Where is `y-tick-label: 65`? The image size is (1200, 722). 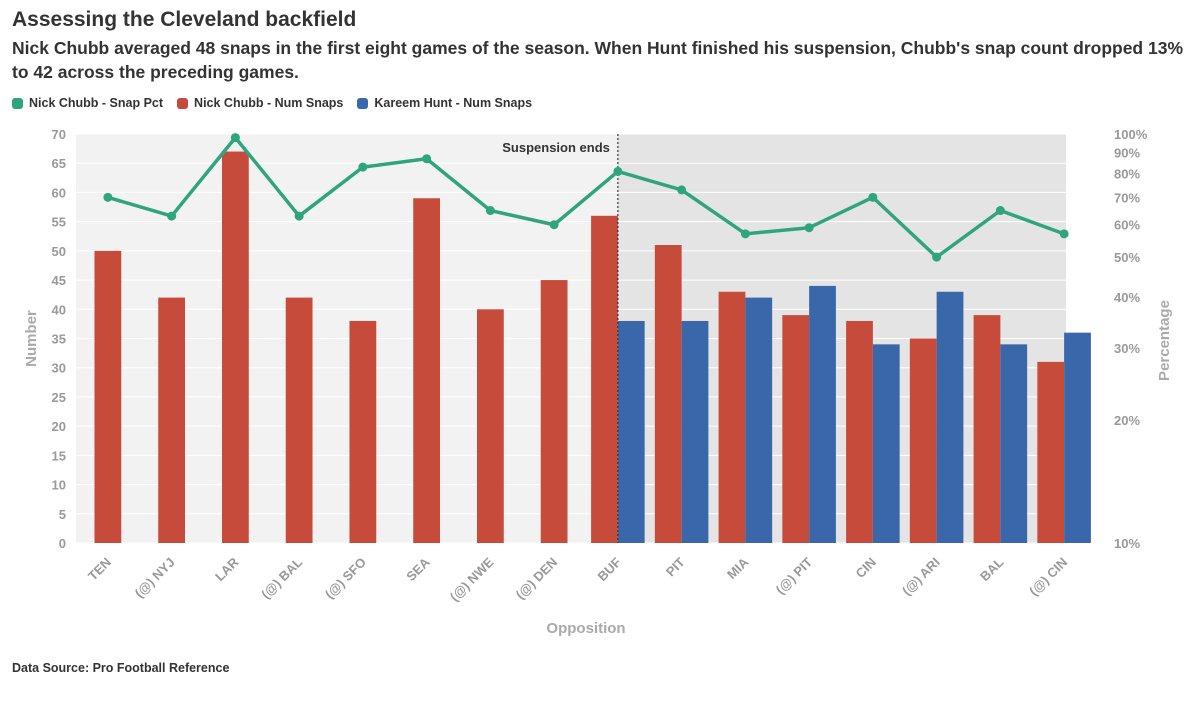
y-tick-label: 65 is located at coordinates (59, 163).